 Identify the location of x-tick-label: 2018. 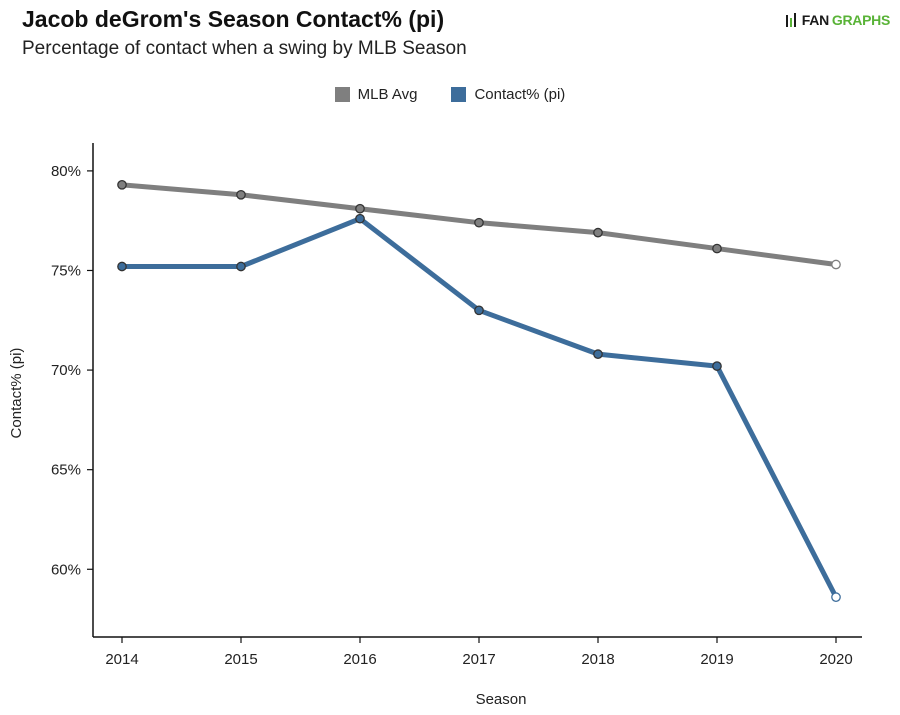
(597, 659).